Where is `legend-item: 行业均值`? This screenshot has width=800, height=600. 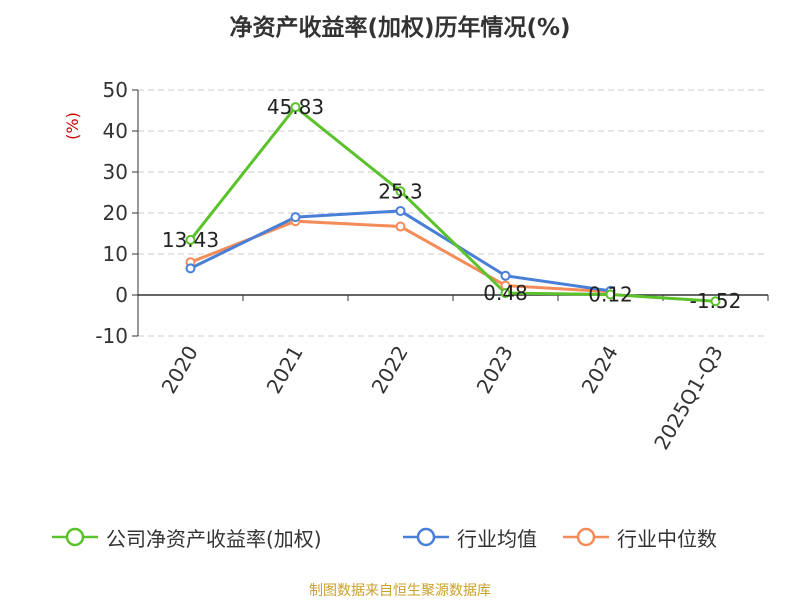 legend-item: 行业均值 is located at coordinates (470, 537).